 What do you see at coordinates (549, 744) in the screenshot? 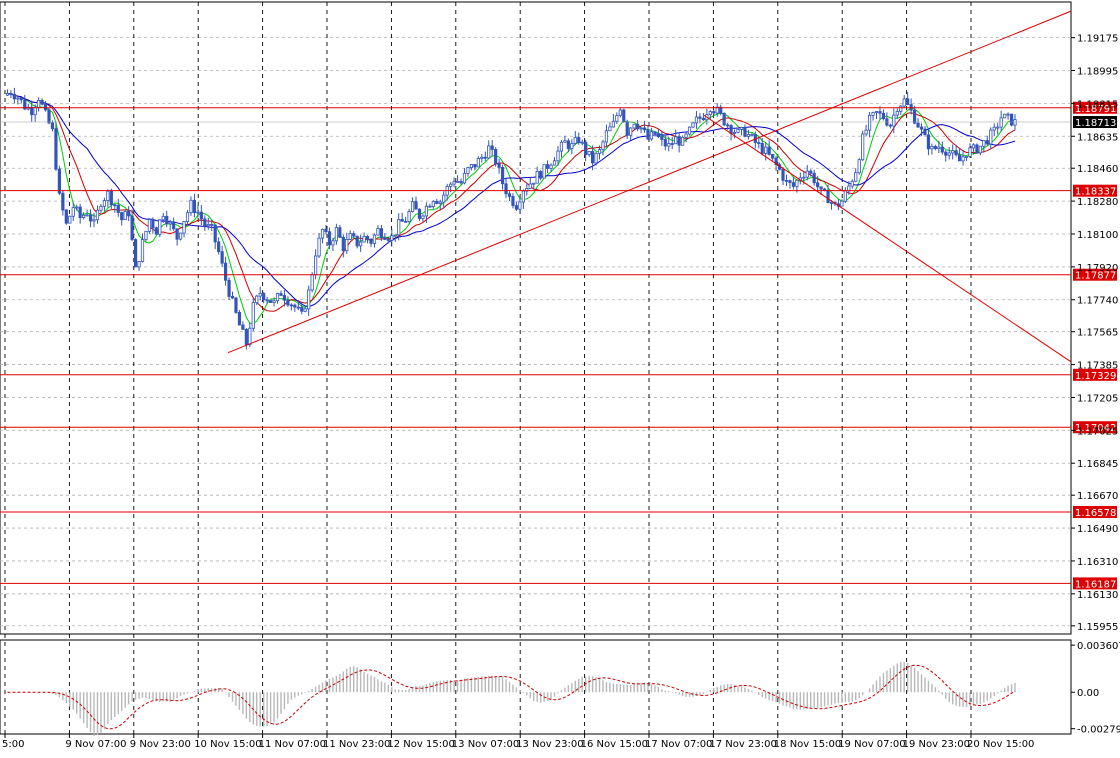
I see `x-tick-label: 13 Nov 23:00` at bounding box center [549, 744].